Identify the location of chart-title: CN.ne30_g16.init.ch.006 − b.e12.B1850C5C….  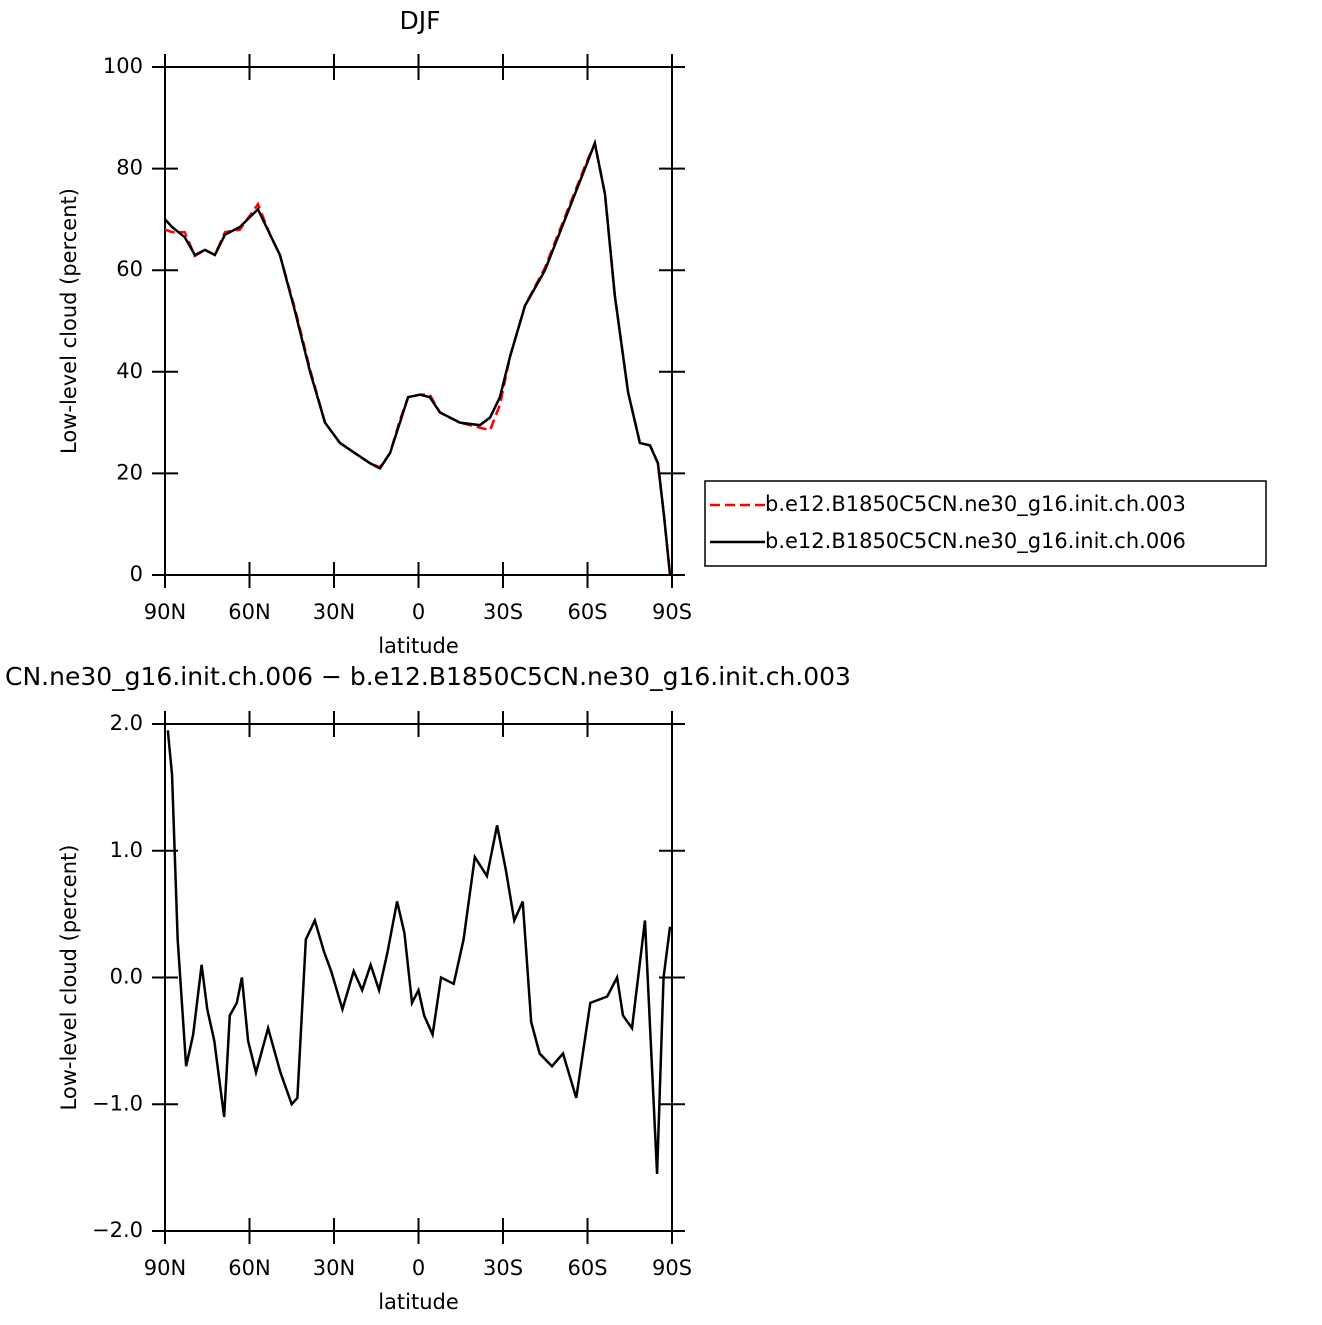
(428, 676).